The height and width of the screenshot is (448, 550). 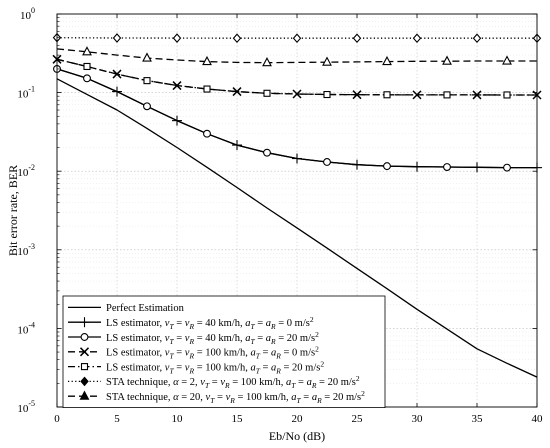 I want to click on y-tick-label: 10⁻³, so click(x=26, y=250).